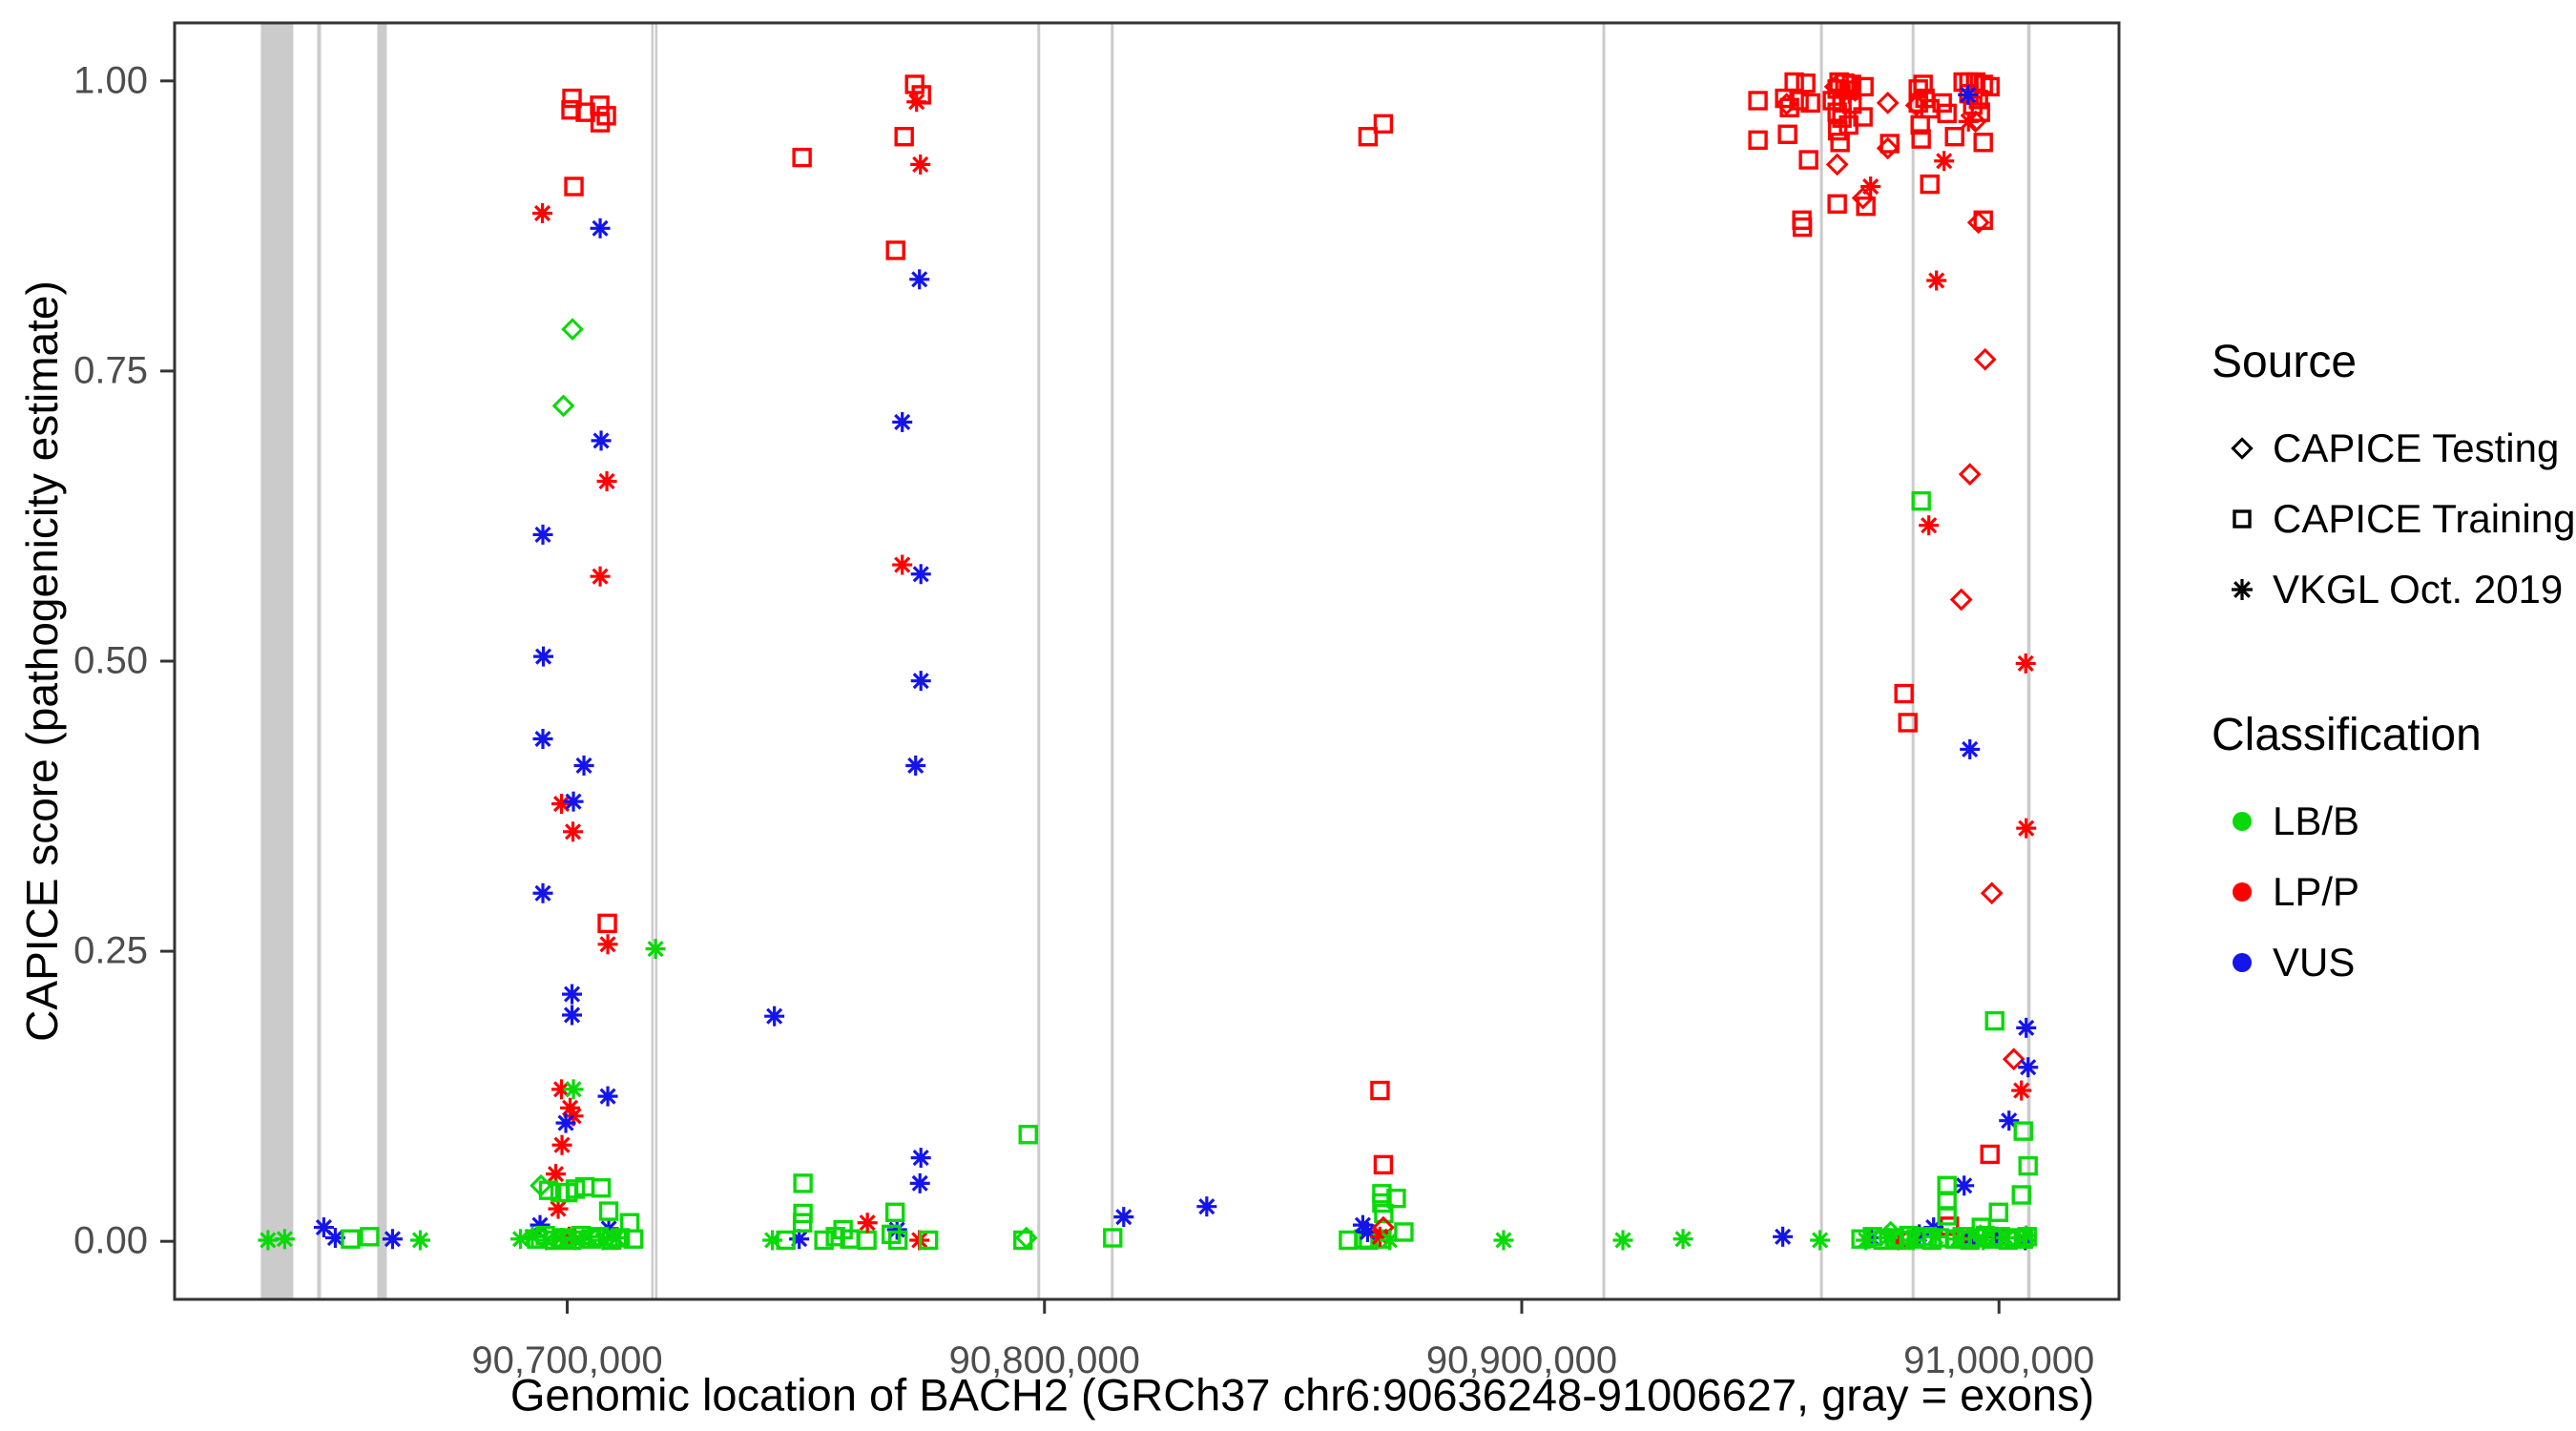 Image resolution: width=2576 pixels, height=1431 pixels. I want to click on legend-label: CAPICE Testing, so click(2416, 447).